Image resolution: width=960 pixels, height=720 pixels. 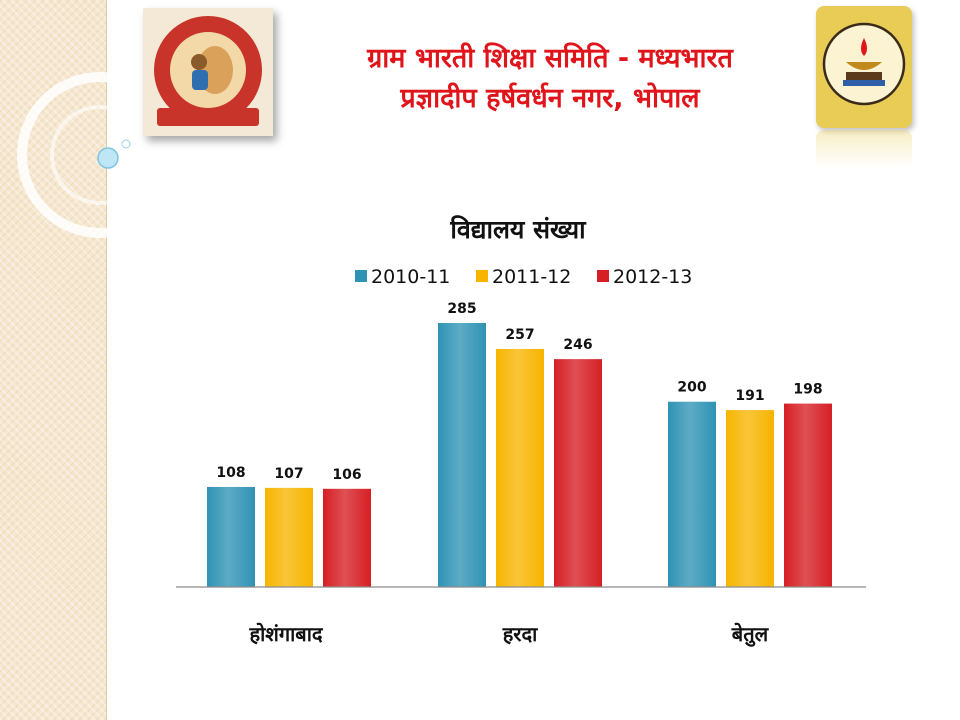 I want to click on legend-label-2012-13: 2012-13, so click(x=652, y=277).